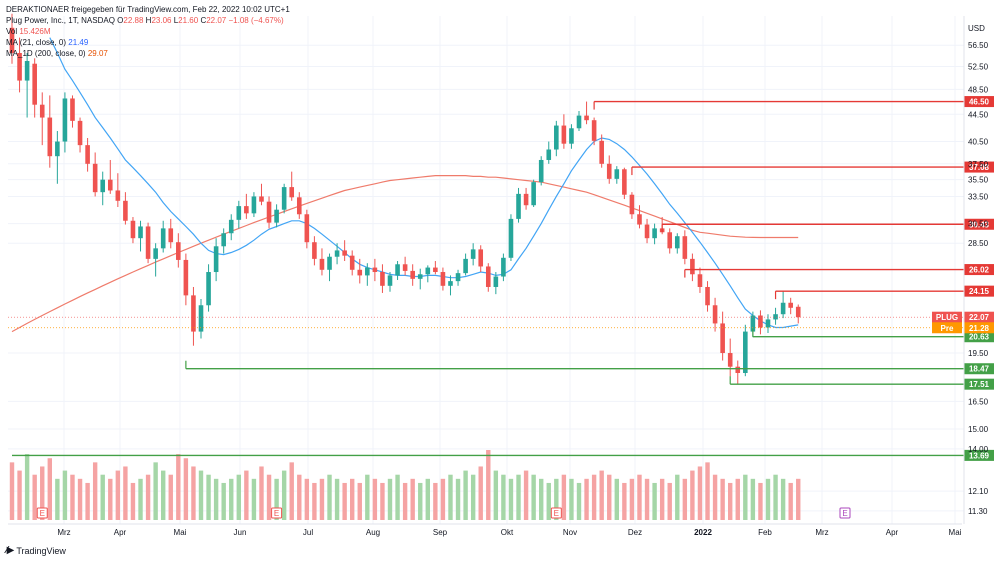 The image size is (1000, 562). I want to click on price-tag-name: Pre, so click(947, 328).